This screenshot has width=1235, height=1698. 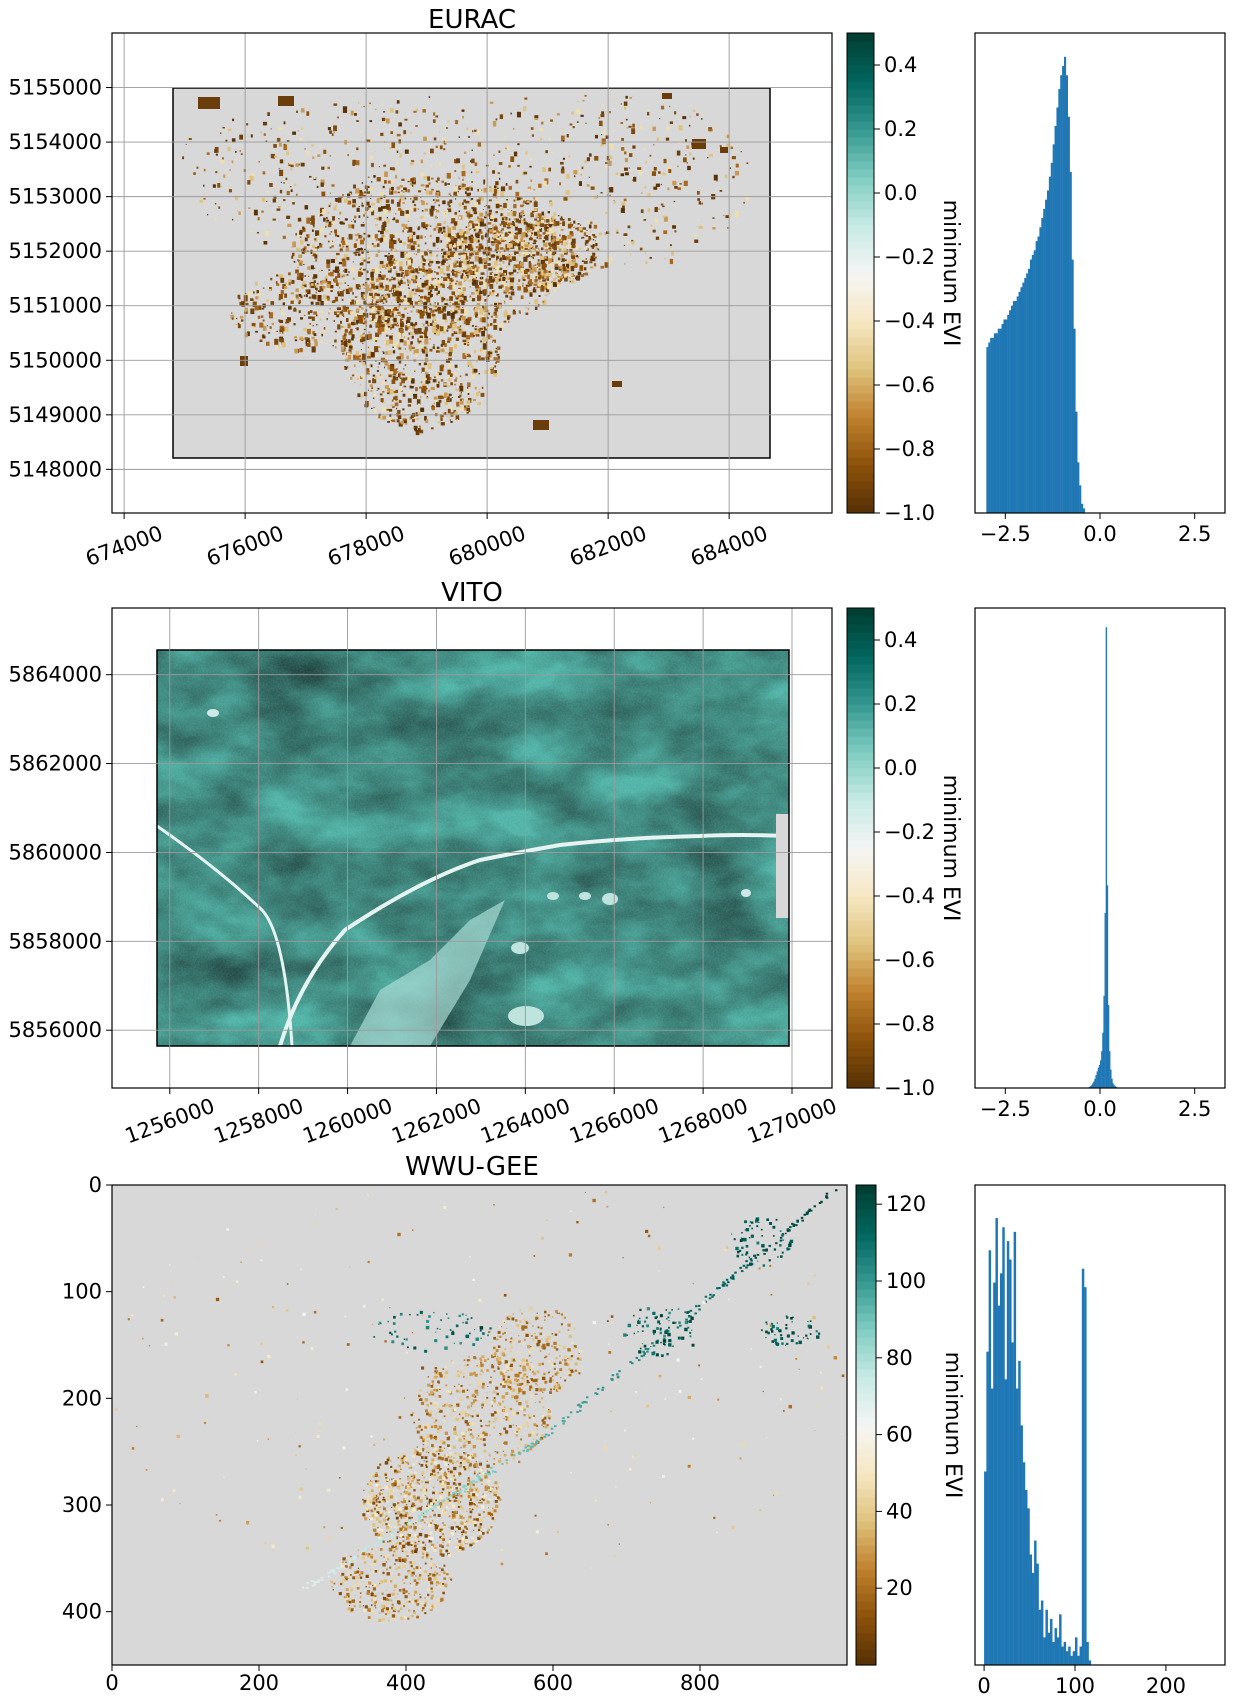 I want to click on y-tick-label: 5151000, so click(x=55, y=306).